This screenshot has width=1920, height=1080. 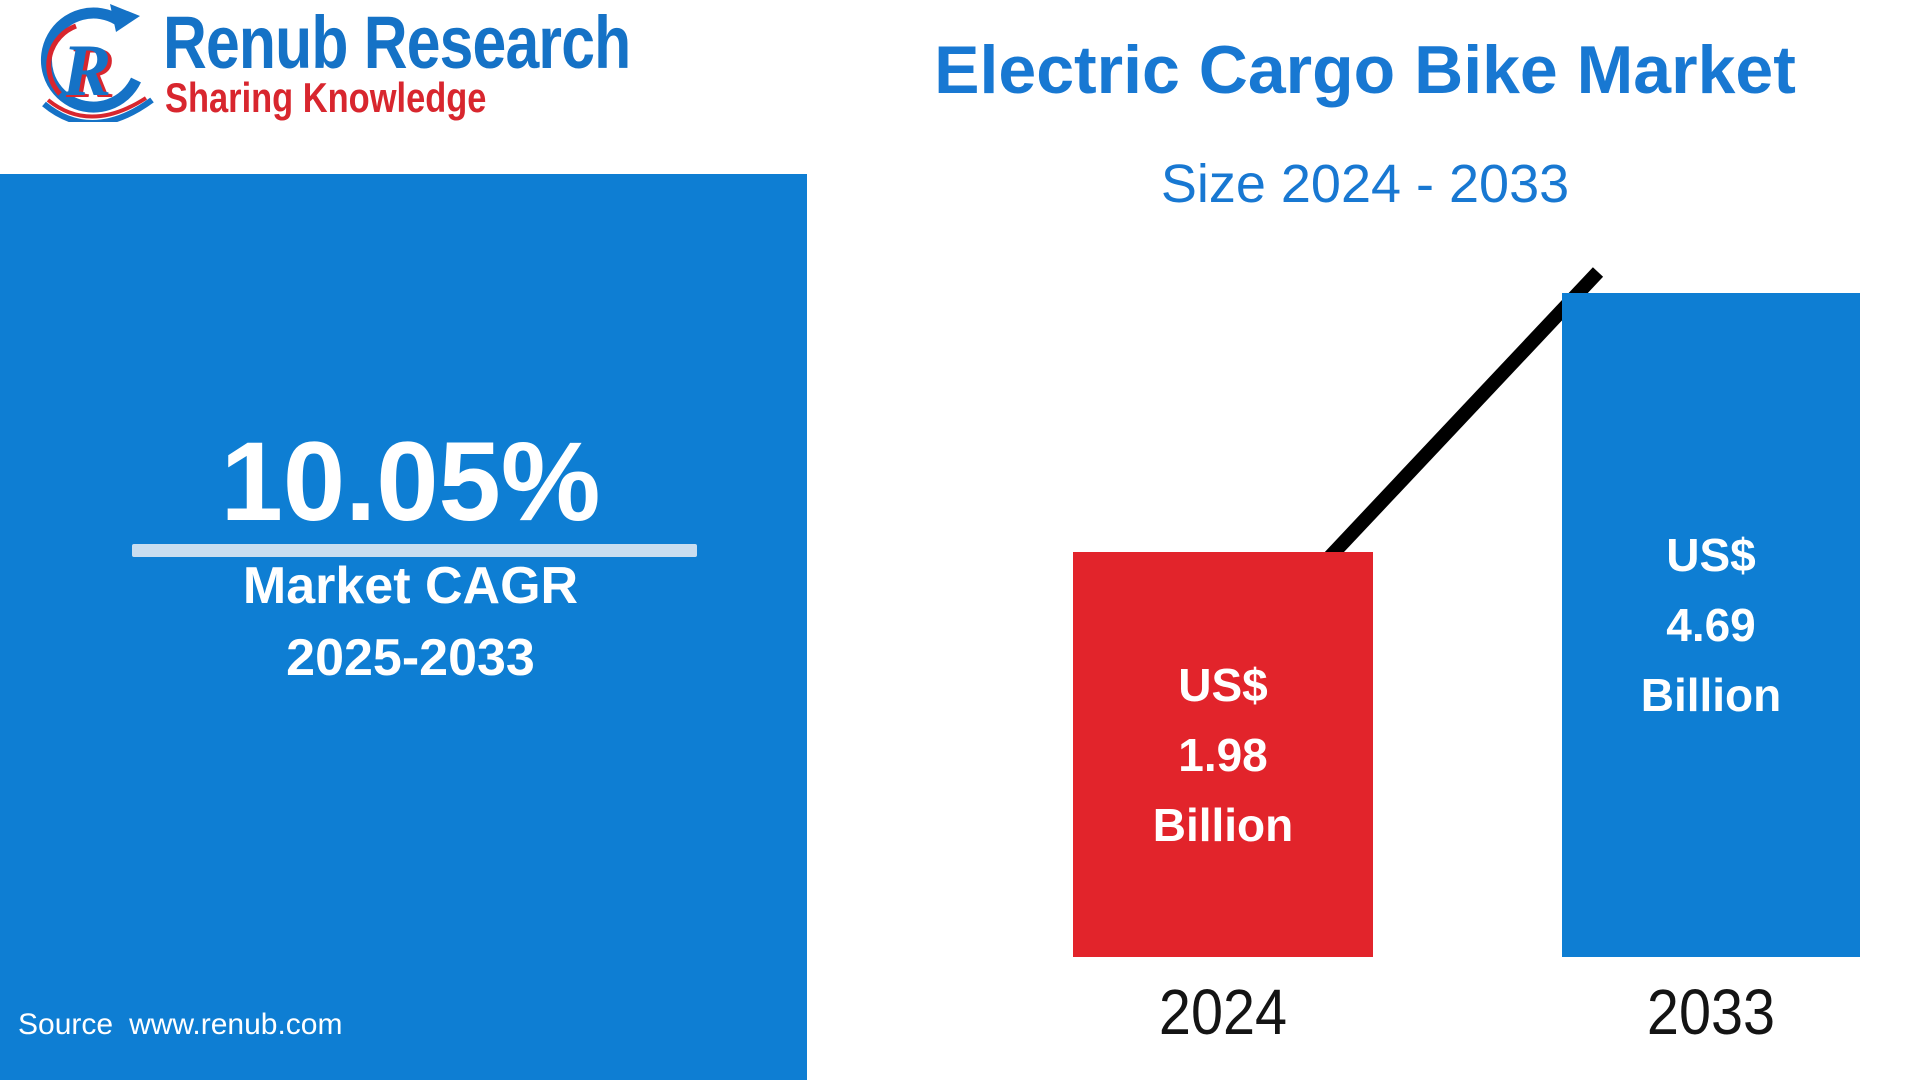 I want to click on cagr-value: 10.05%, so click(x=410, y=481).